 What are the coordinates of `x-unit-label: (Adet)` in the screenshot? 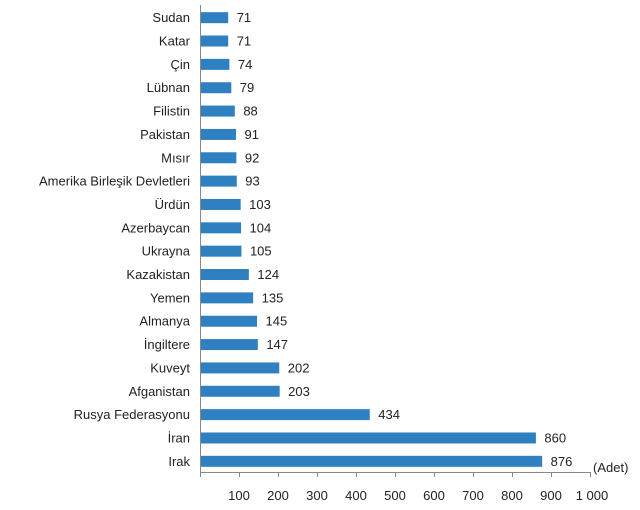 It's located at (610, 467).